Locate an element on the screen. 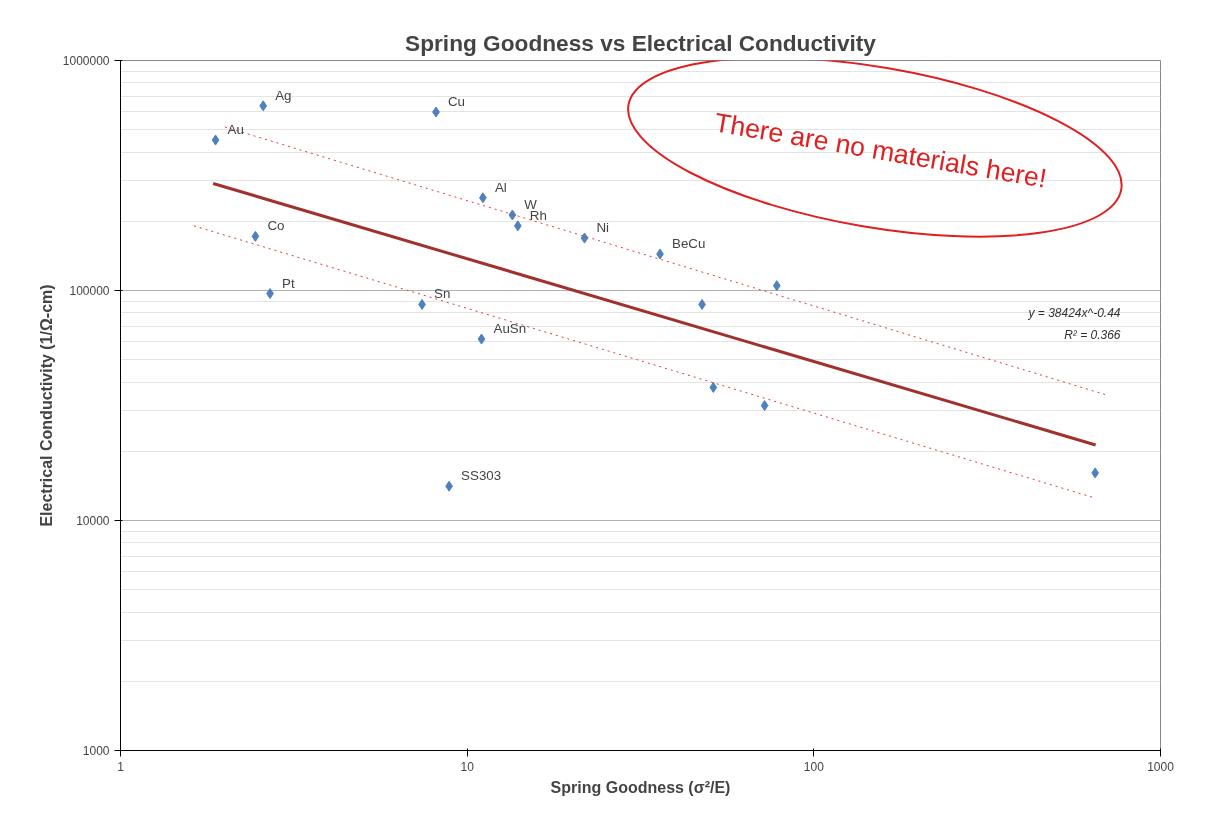 This screenshot has height=815, width=1224. annotation: Ag is located at coordinates (283, 95).